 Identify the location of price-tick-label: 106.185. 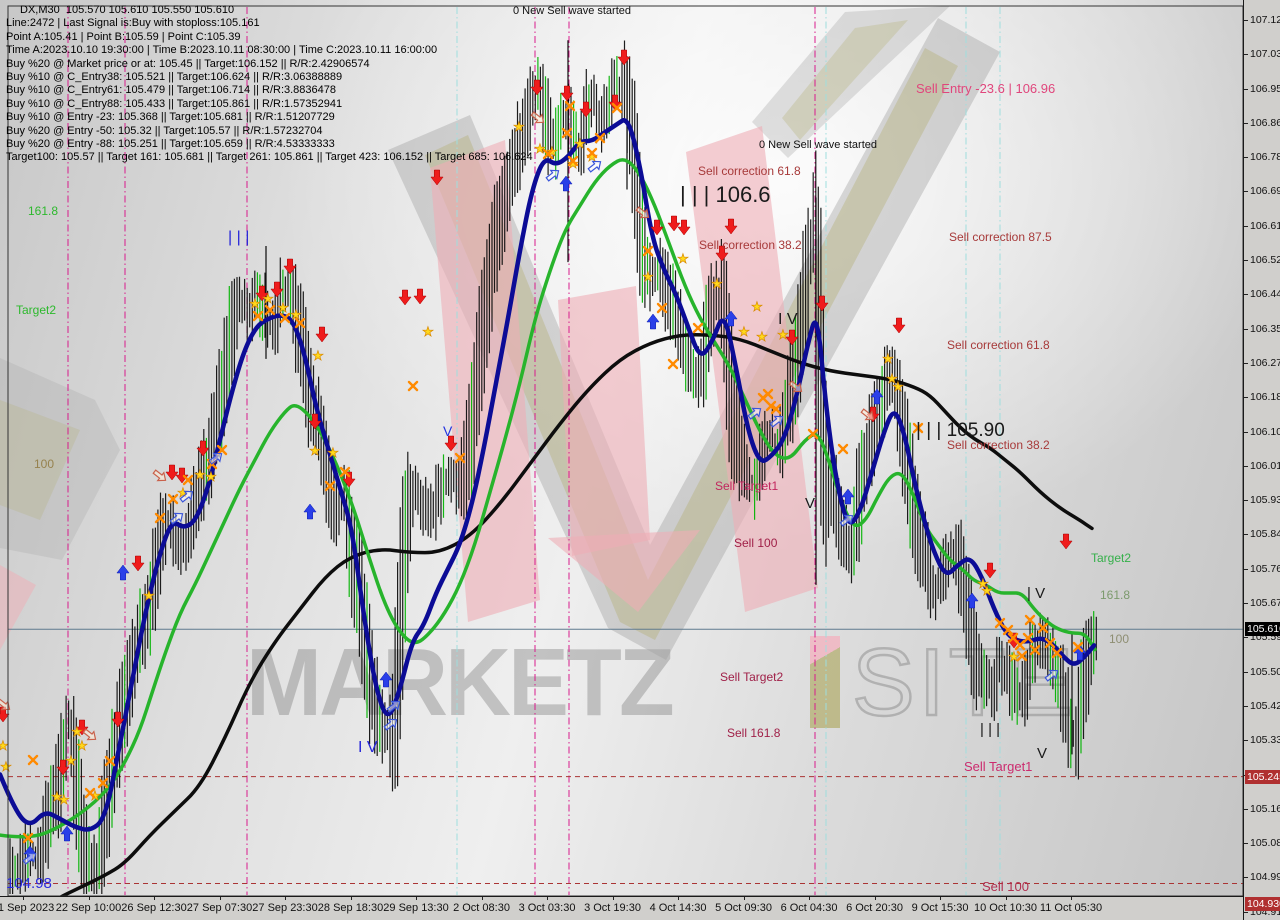
(1265, 397).